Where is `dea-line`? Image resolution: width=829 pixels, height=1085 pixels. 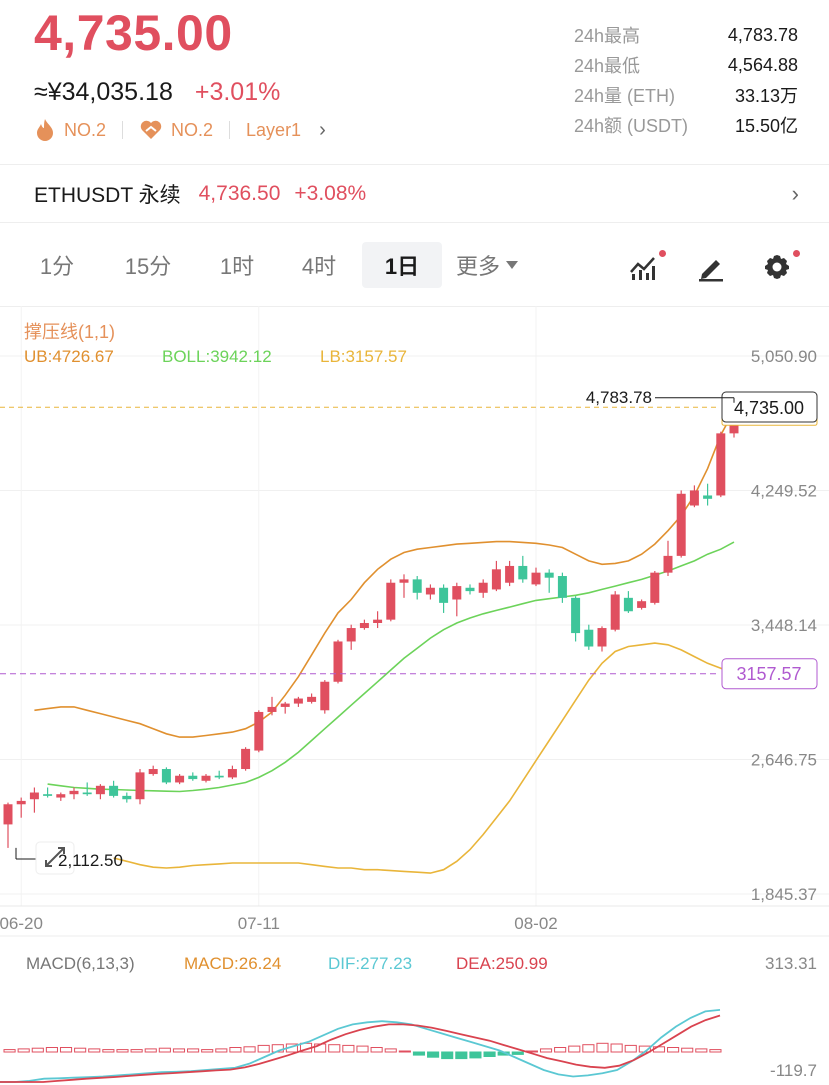 dea-line is located at coordinates (360, 1048).